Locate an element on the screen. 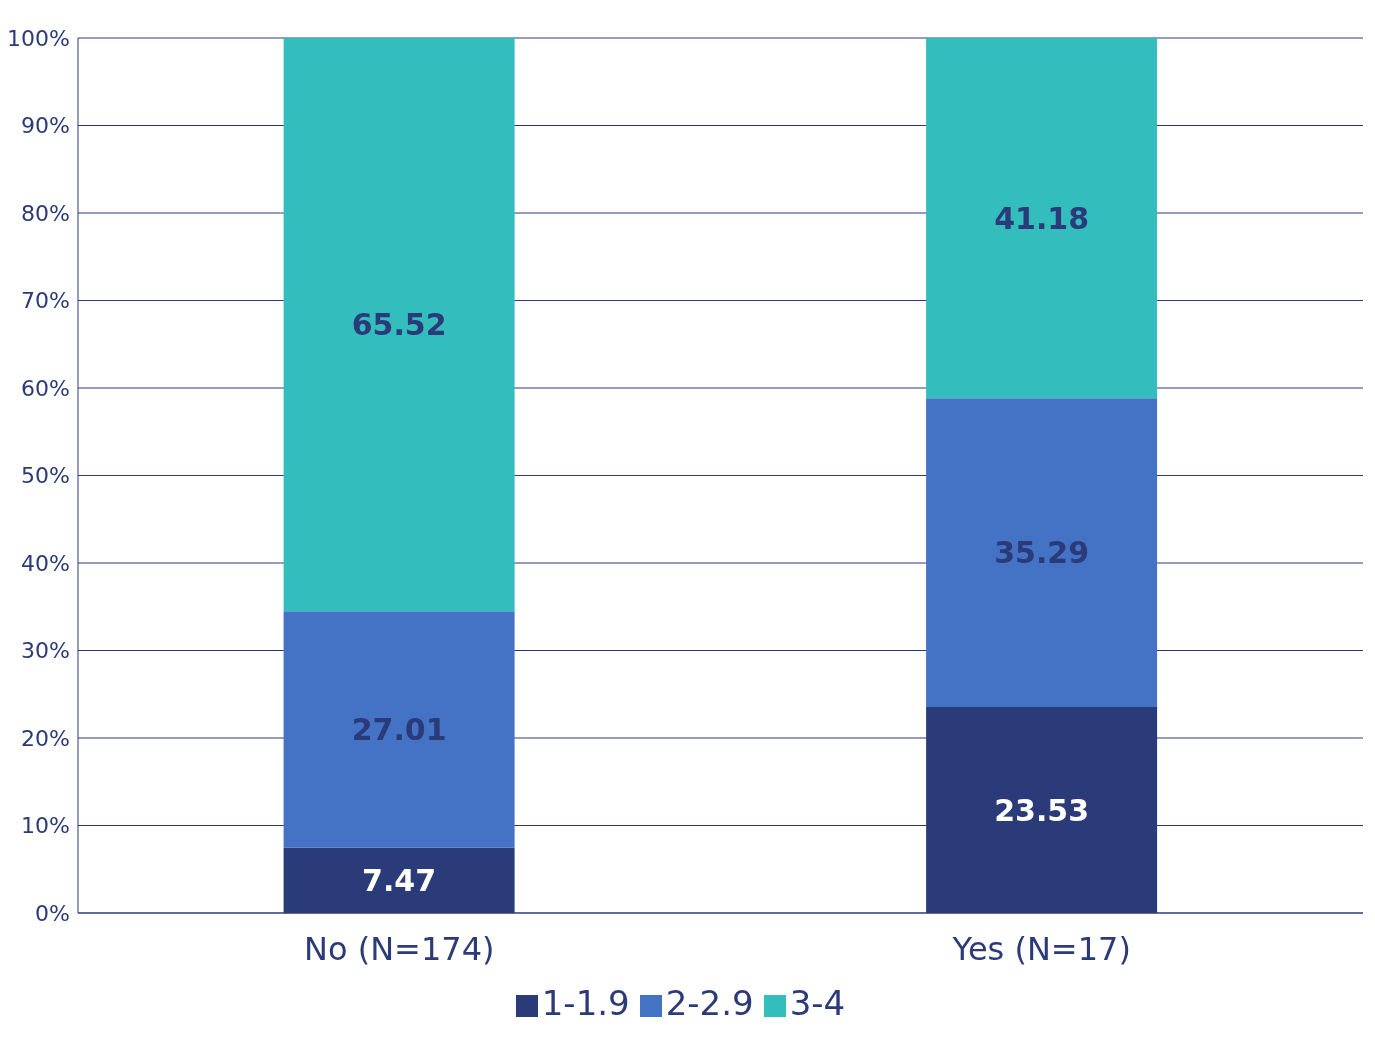  y-tick-label: 100% is located at coordinates (38, 38).